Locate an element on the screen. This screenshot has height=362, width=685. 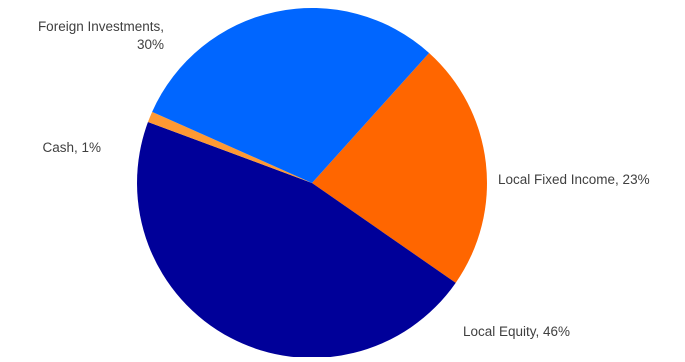
data-label-line: Foreign Investments, is located at coordinates (101, 26).